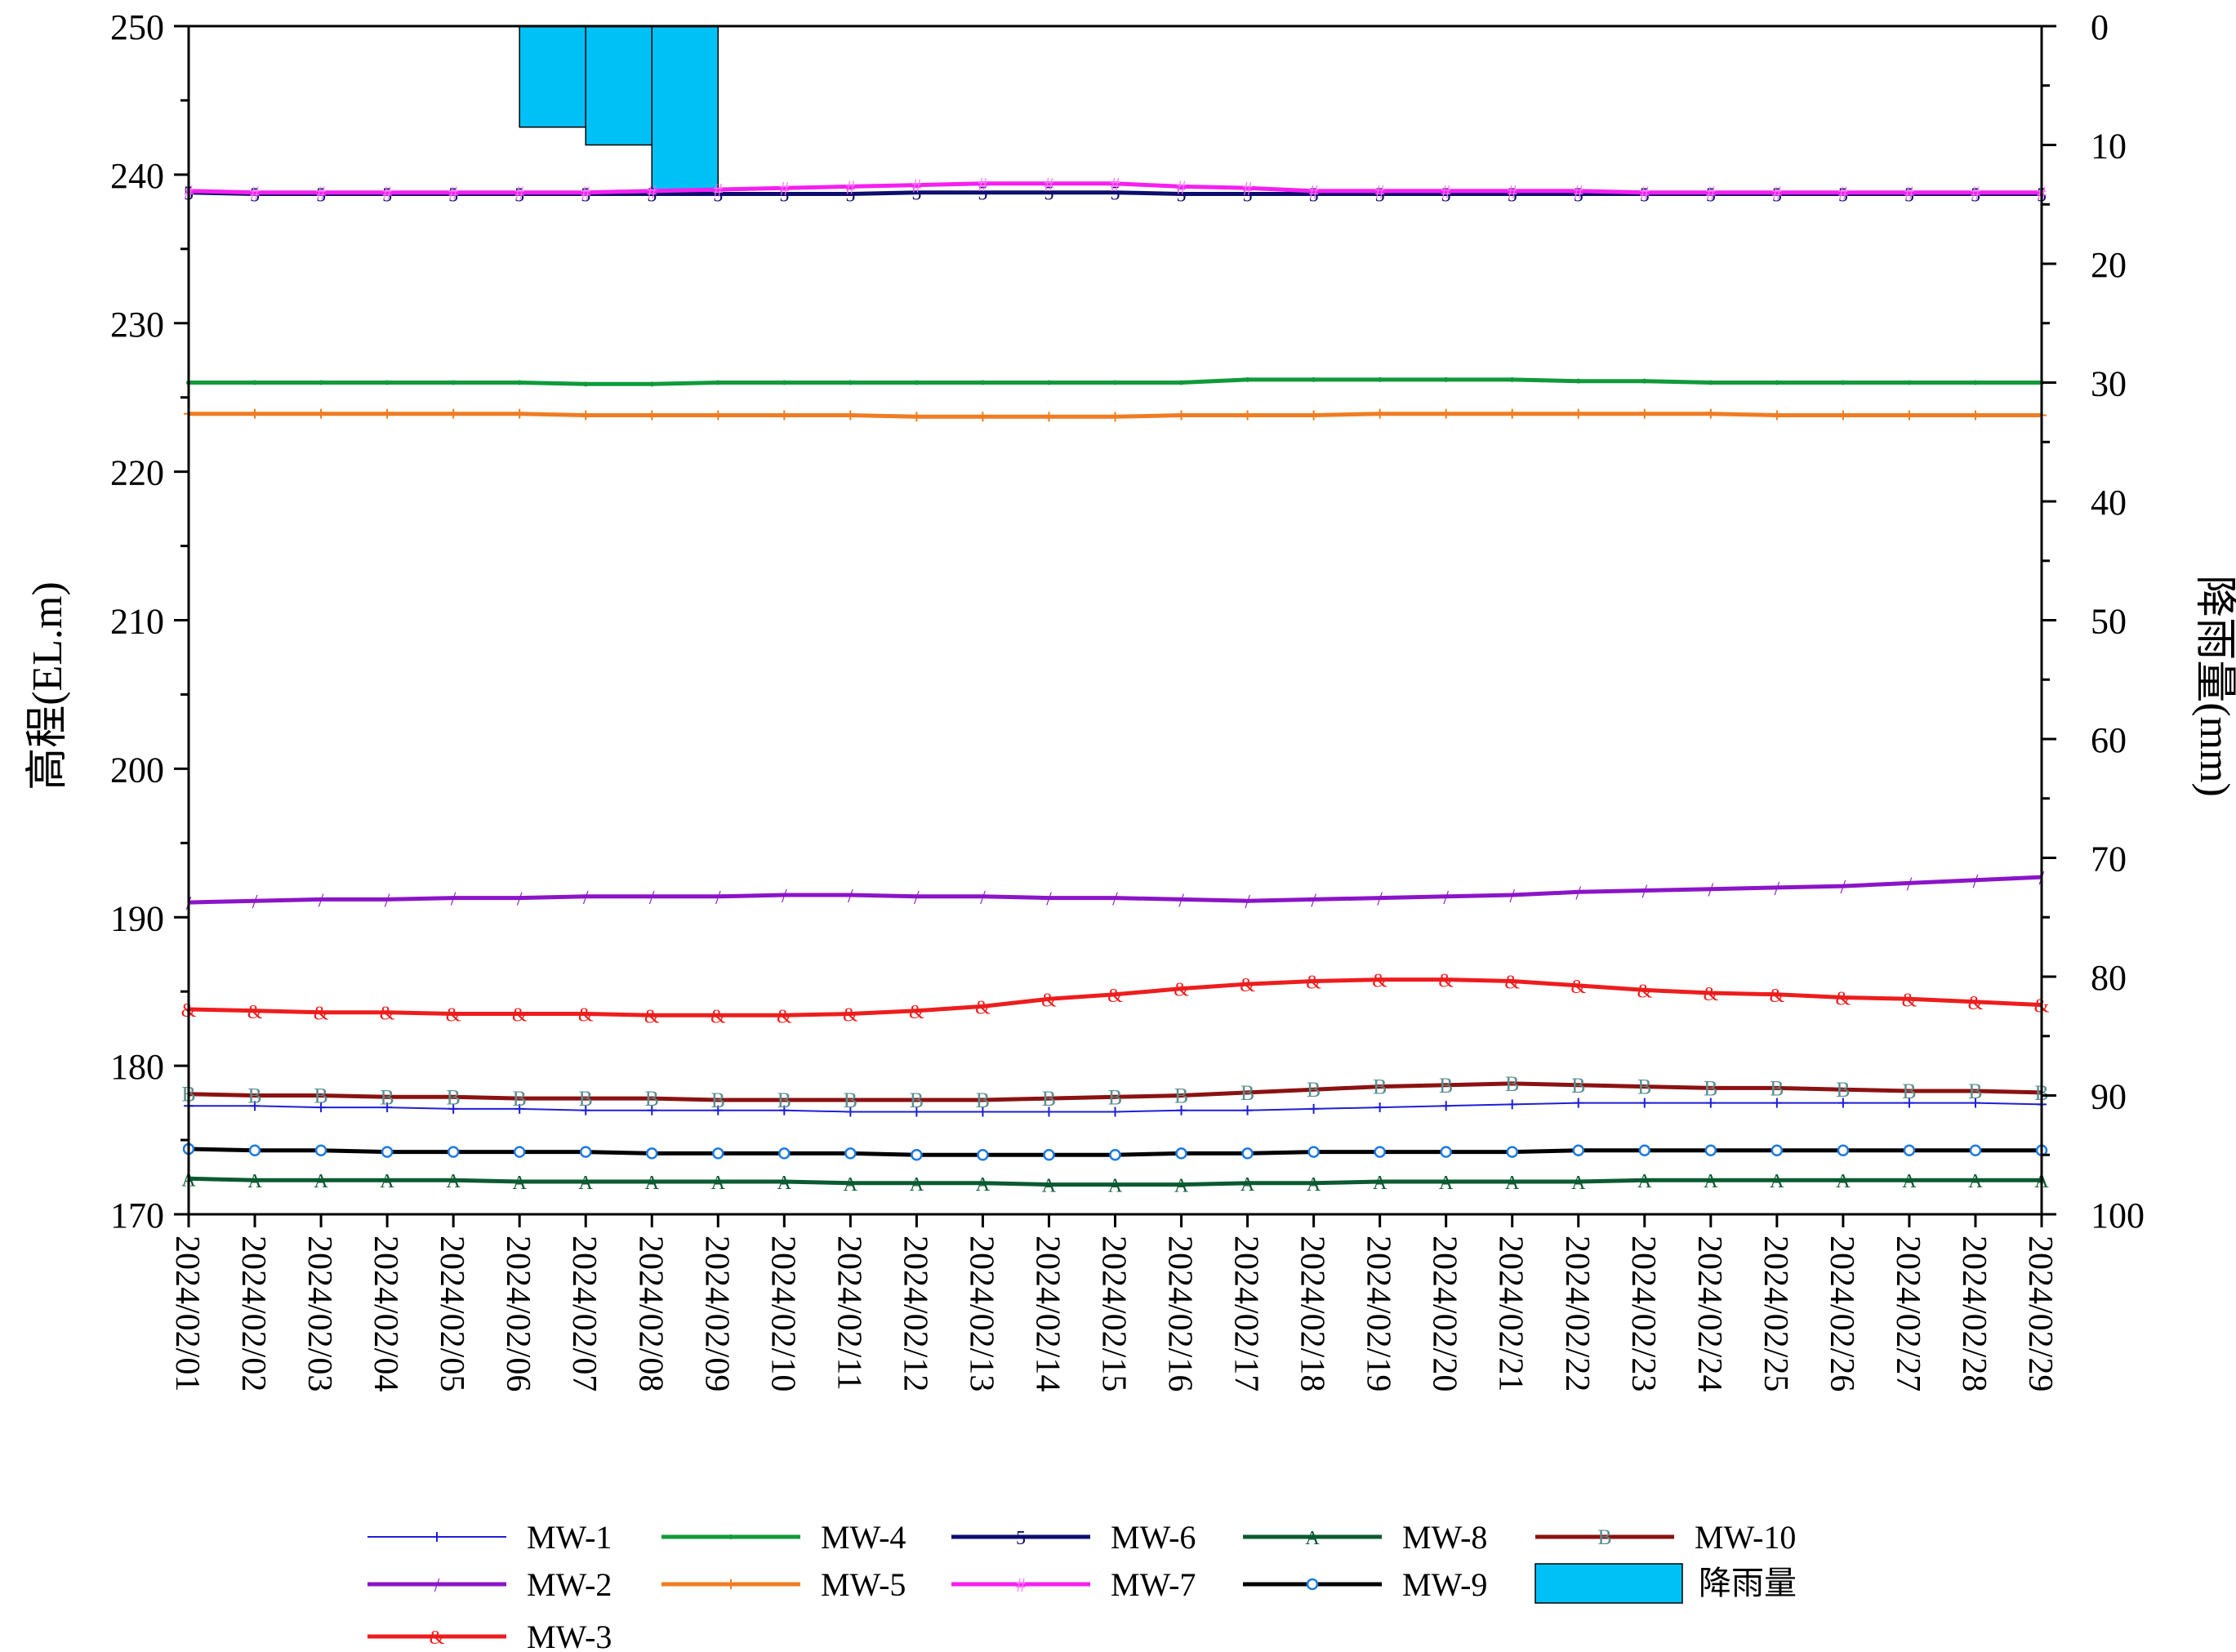  Describe the element at coordinates (1578, 192) in the screenshot. I see `data-point-MW-7-21: #` at that location.